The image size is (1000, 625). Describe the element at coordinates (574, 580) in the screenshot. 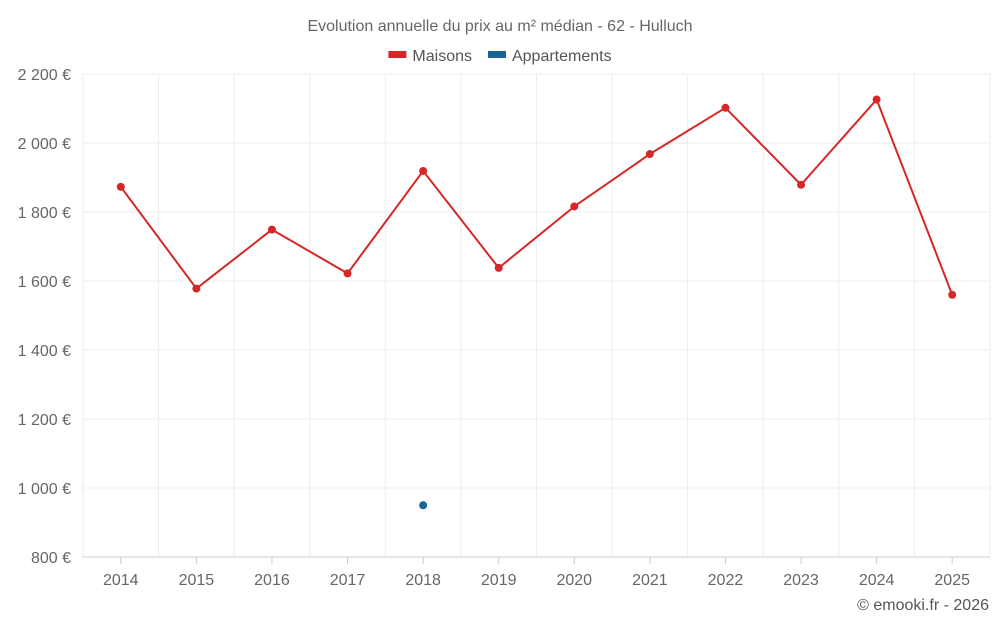

I see `x-tick-label: 2020` at that location.